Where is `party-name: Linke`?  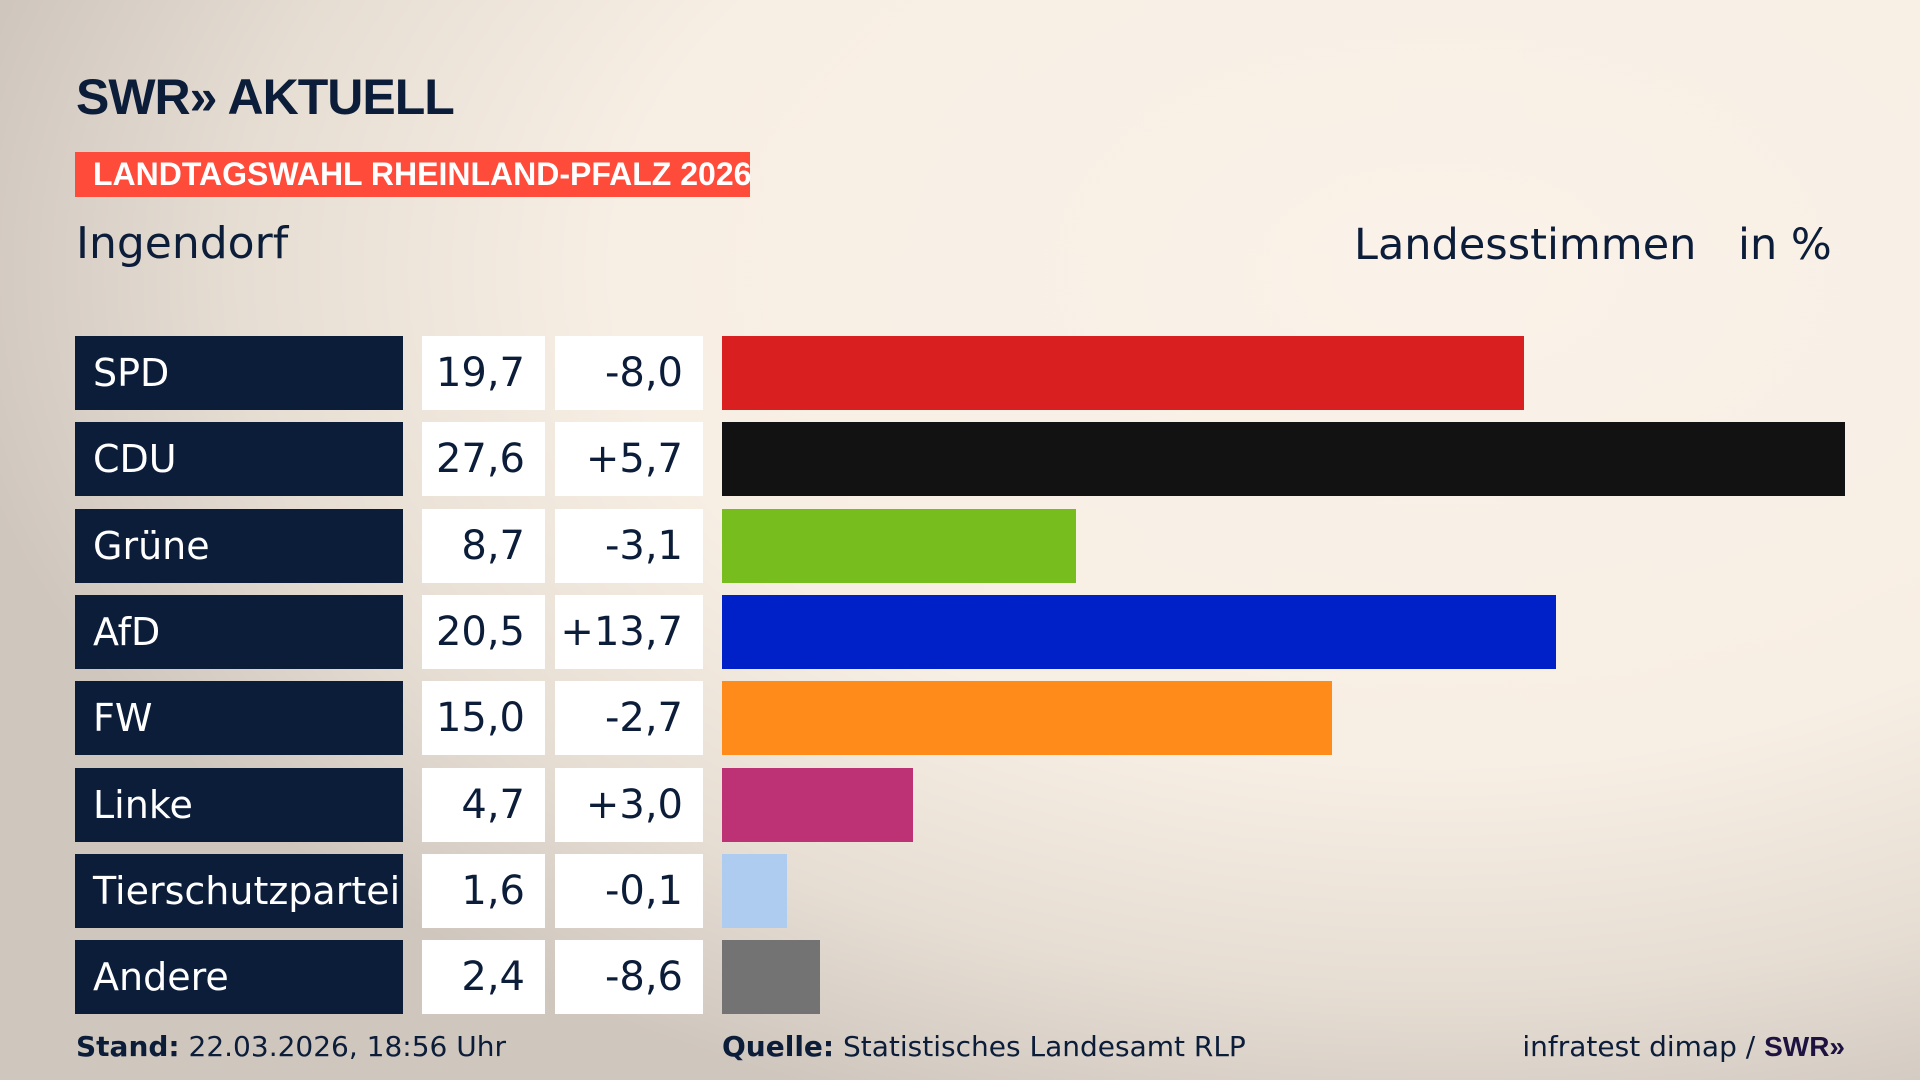 party-name: Linke is located at coordinates (239, 804).